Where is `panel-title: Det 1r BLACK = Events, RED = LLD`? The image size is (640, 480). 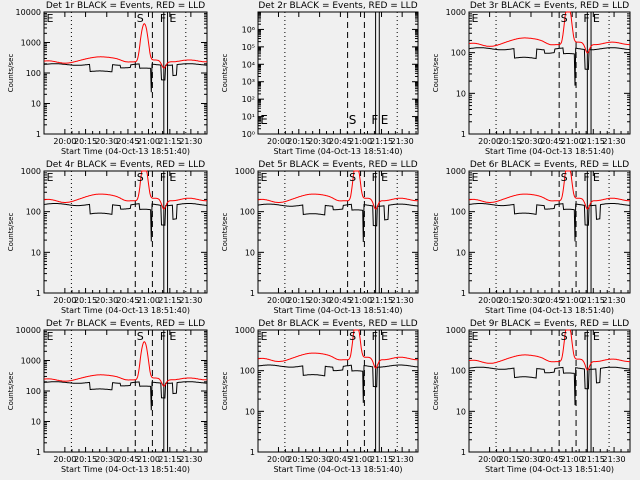 panel-title: Det 1r BLACK = Events, RED = LLD is located at coordinates (125, 6).